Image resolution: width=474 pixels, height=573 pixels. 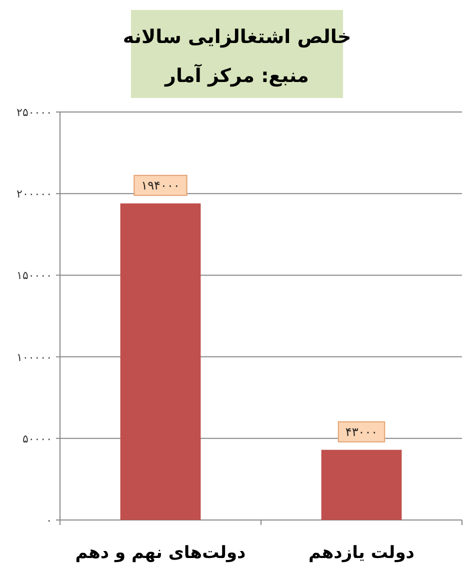 What do you see at coordinates (237, 37) in the screenshot?
I see `chart-title: خالص اشتغالزایی سالانه` at bounding box center [237, 37].